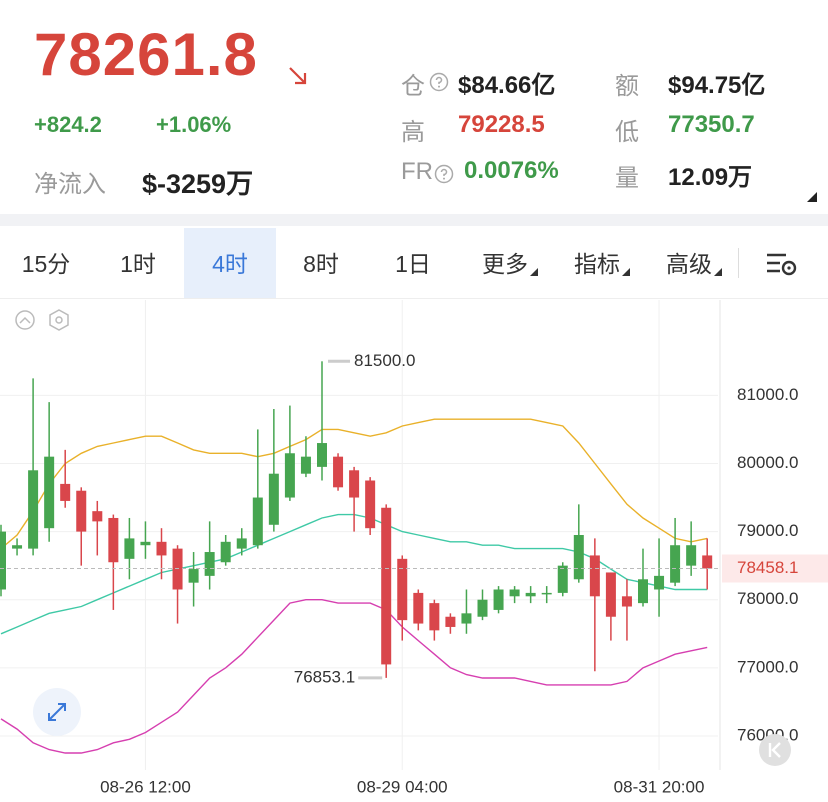 Image resolution: width=828 pixels, height=802 pixels. I want to click on annotation-label: 76853.1, so click(324, 676).